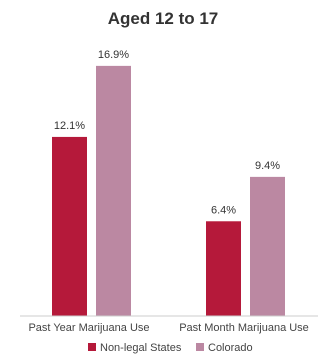 The image size is (327, 356). I want to click on legend-label: Non-legal States, so click(141, 348).